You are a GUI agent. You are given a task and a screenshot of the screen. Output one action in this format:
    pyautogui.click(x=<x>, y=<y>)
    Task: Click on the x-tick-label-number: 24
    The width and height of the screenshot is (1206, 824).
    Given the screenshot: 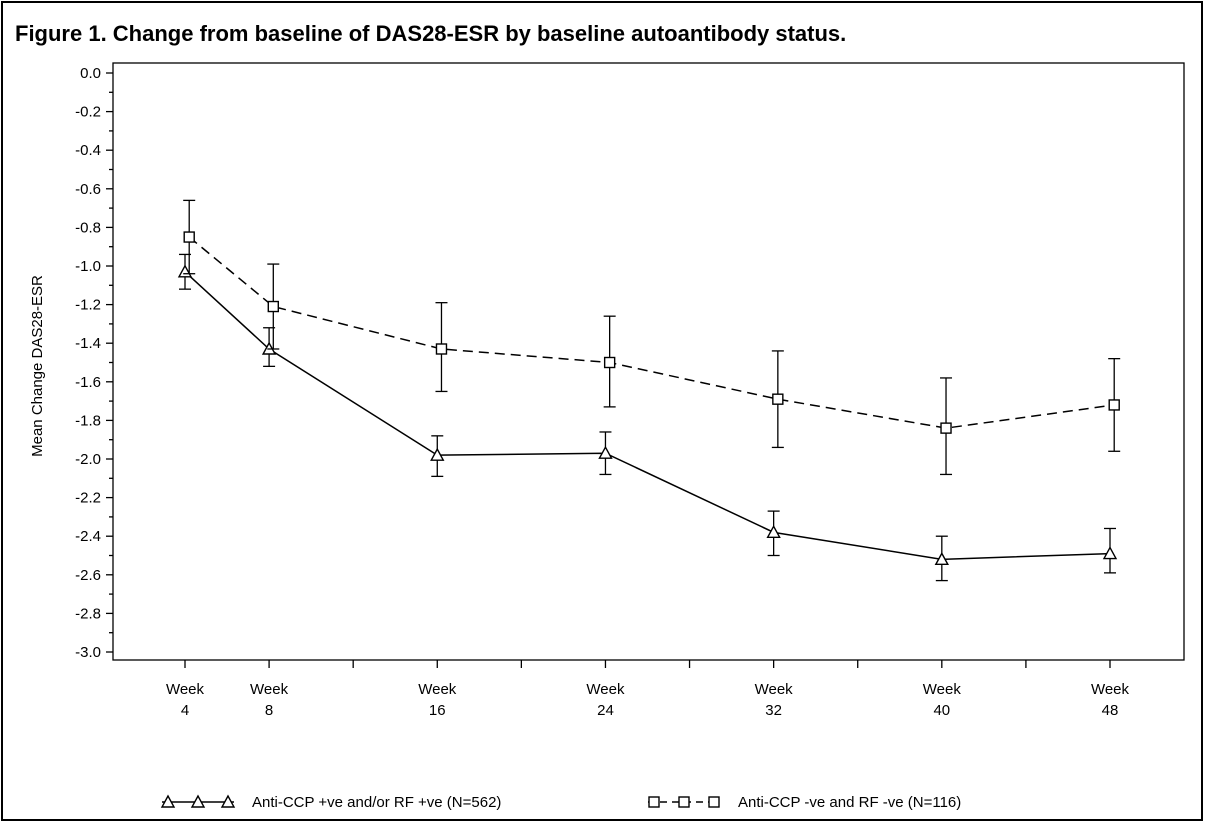 What is the action you would take?
    pyautogui.click(x=605, y=710)
    